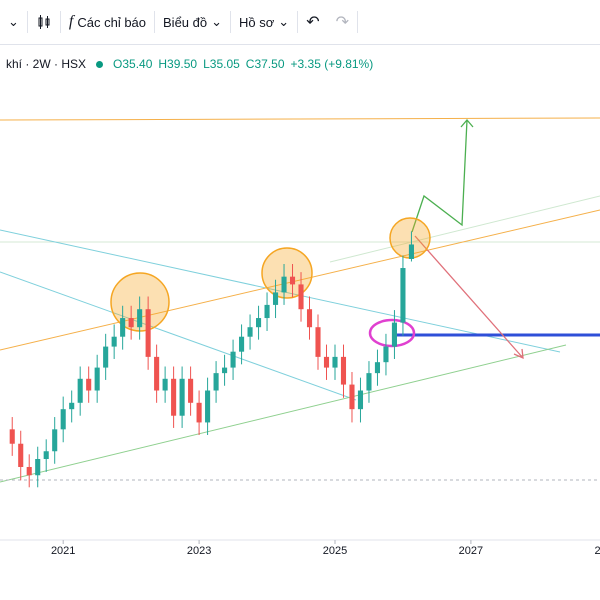  What do you see at coordinates (133, 64) in the screenshot?
I see `ohlc-open: O35.40` at bounding box center [133, 64].